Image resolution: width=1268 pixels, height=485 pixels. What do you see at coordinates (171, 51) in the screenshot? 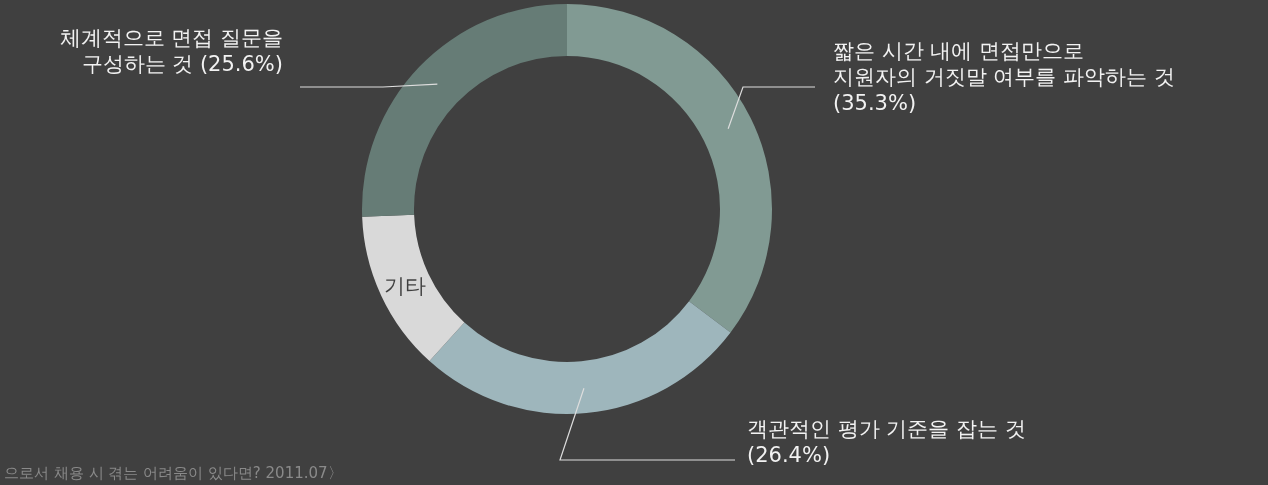
I see `slice-label: 체계적으로 면접 질문을 구성하는 것 (25.6%)` at bounding box center [171, 51].